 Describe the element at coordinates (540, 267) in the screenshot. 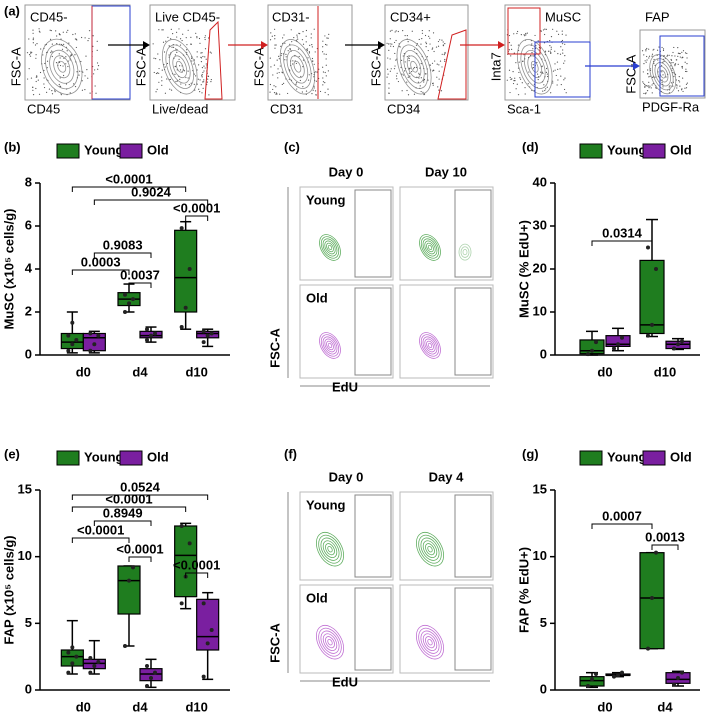

I see `y-tick-label: 20` at that location.